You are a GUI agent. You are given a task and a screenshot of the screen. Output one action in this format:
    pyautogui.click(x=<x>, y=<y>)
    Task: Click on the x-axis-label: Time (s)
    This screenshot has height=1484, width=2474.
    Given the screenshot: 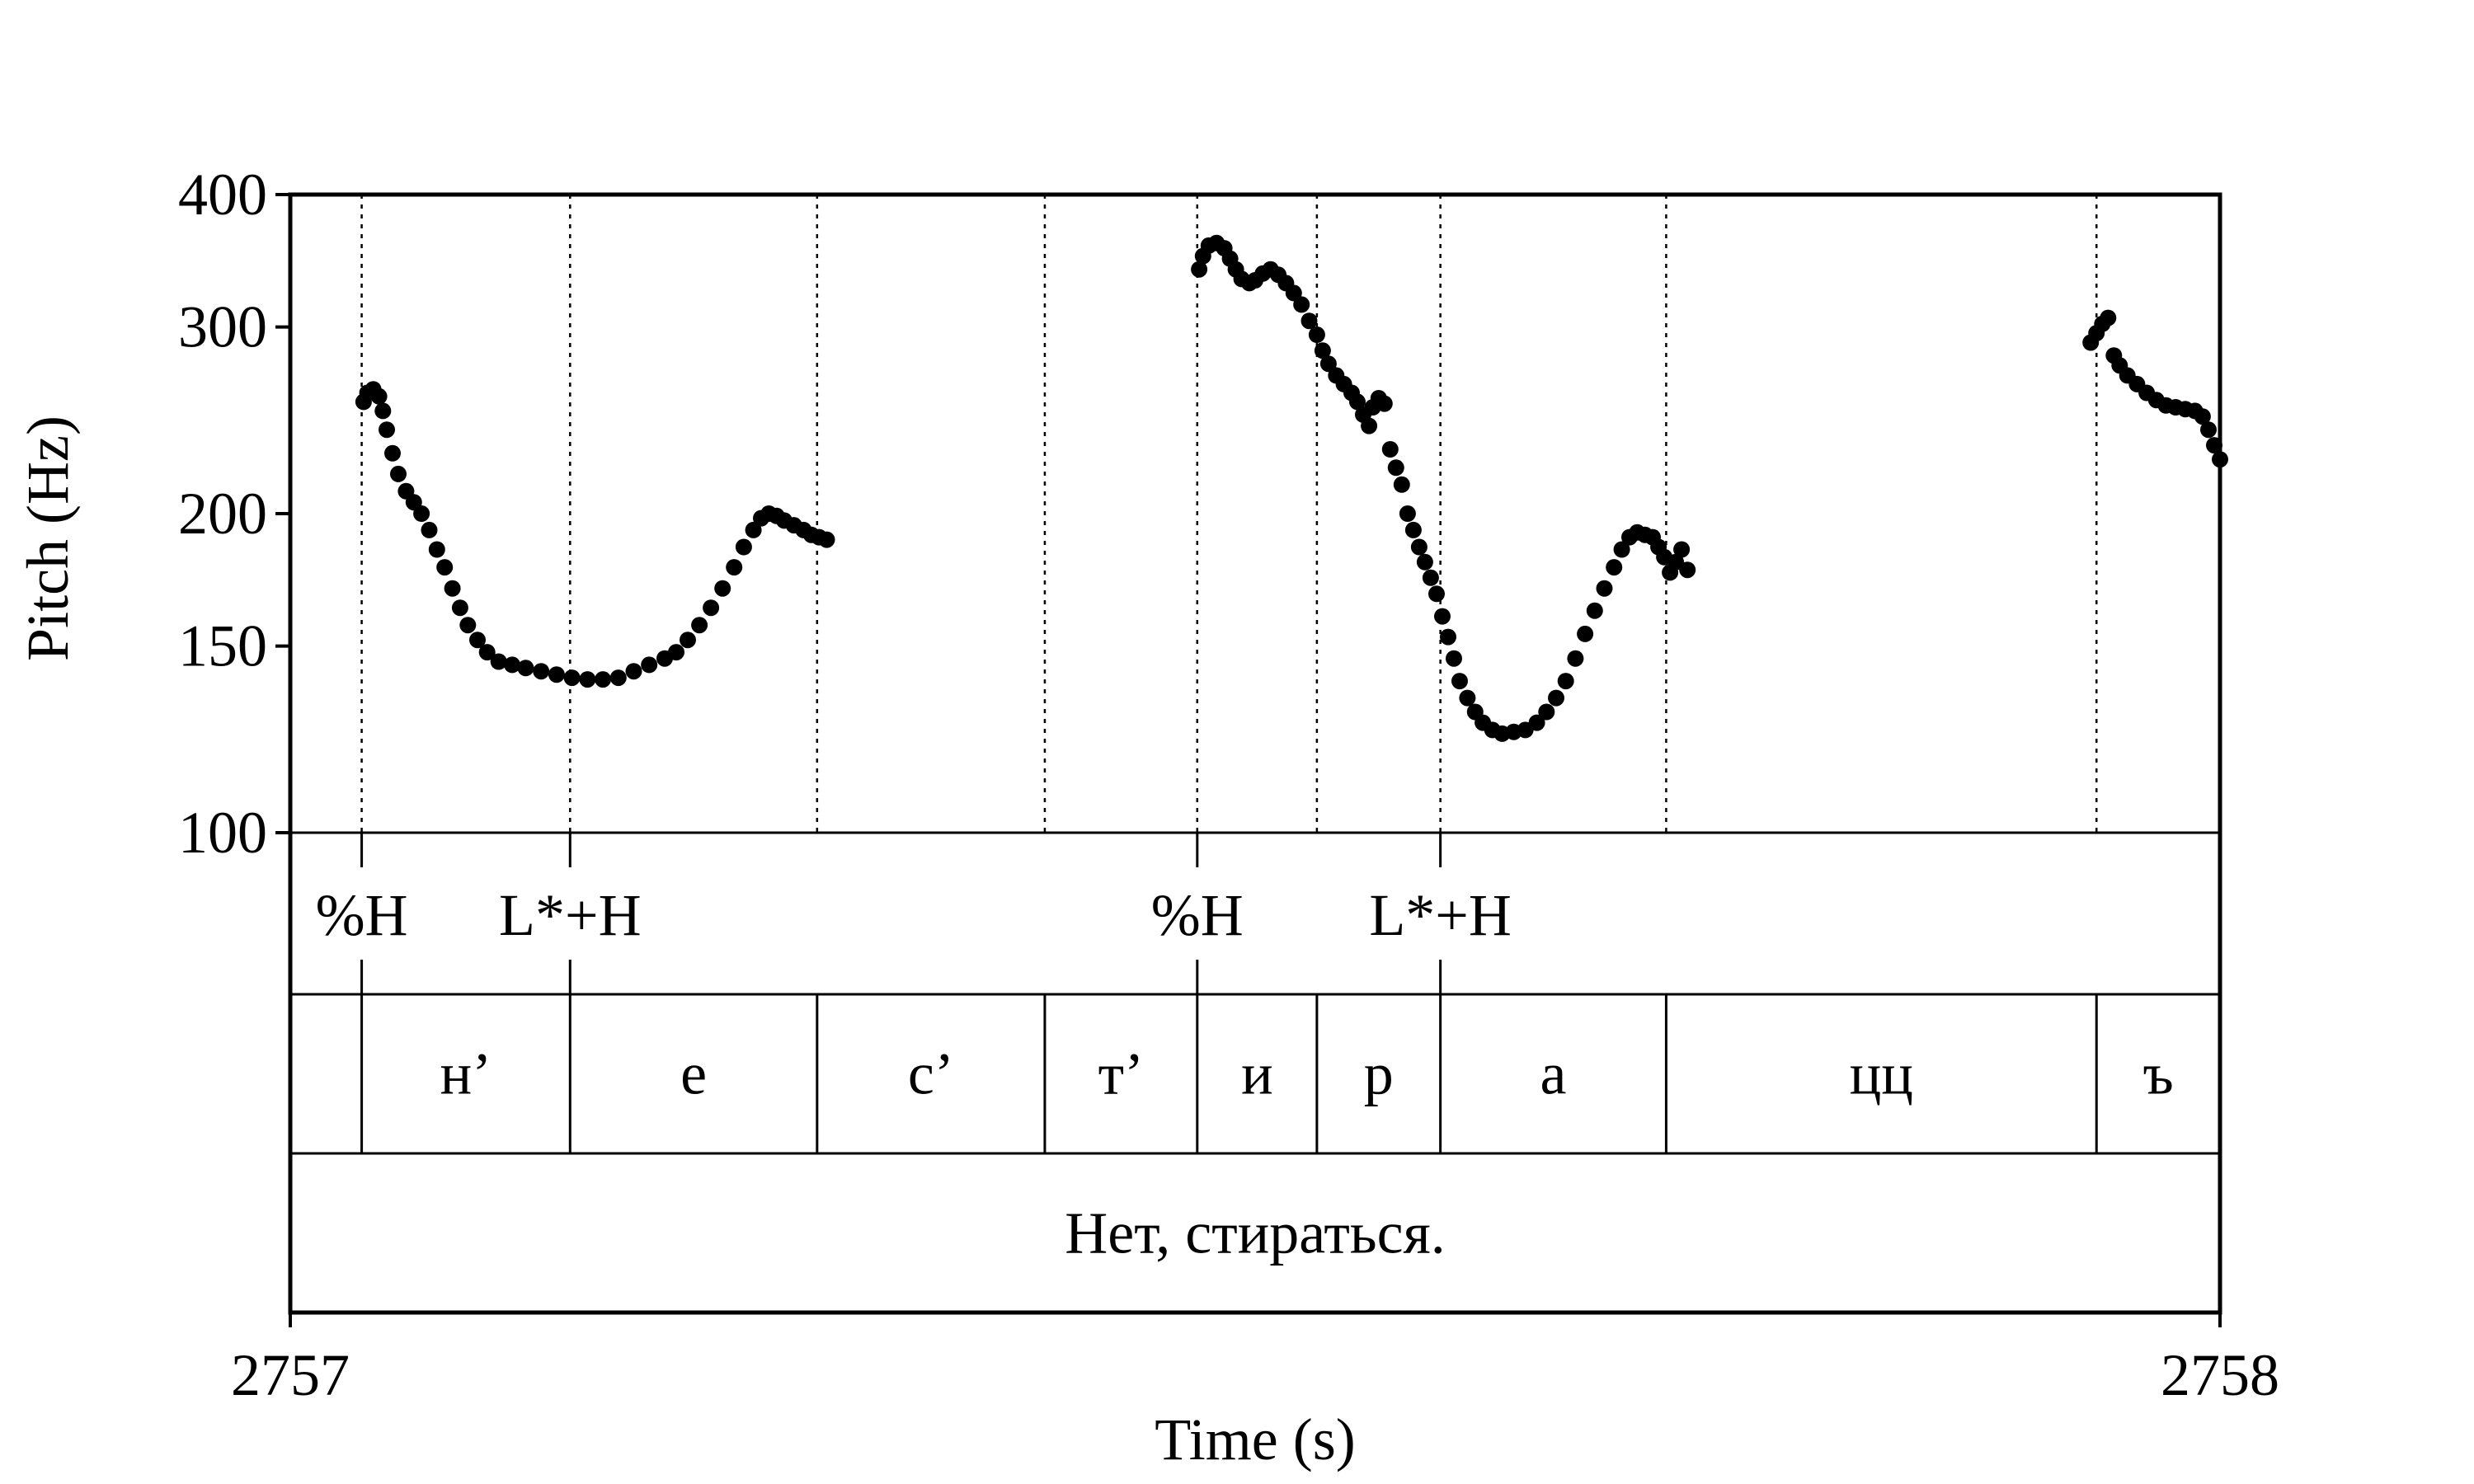 What is the action you would take?
    pyautogui.click(x=1255, y=1439)
    